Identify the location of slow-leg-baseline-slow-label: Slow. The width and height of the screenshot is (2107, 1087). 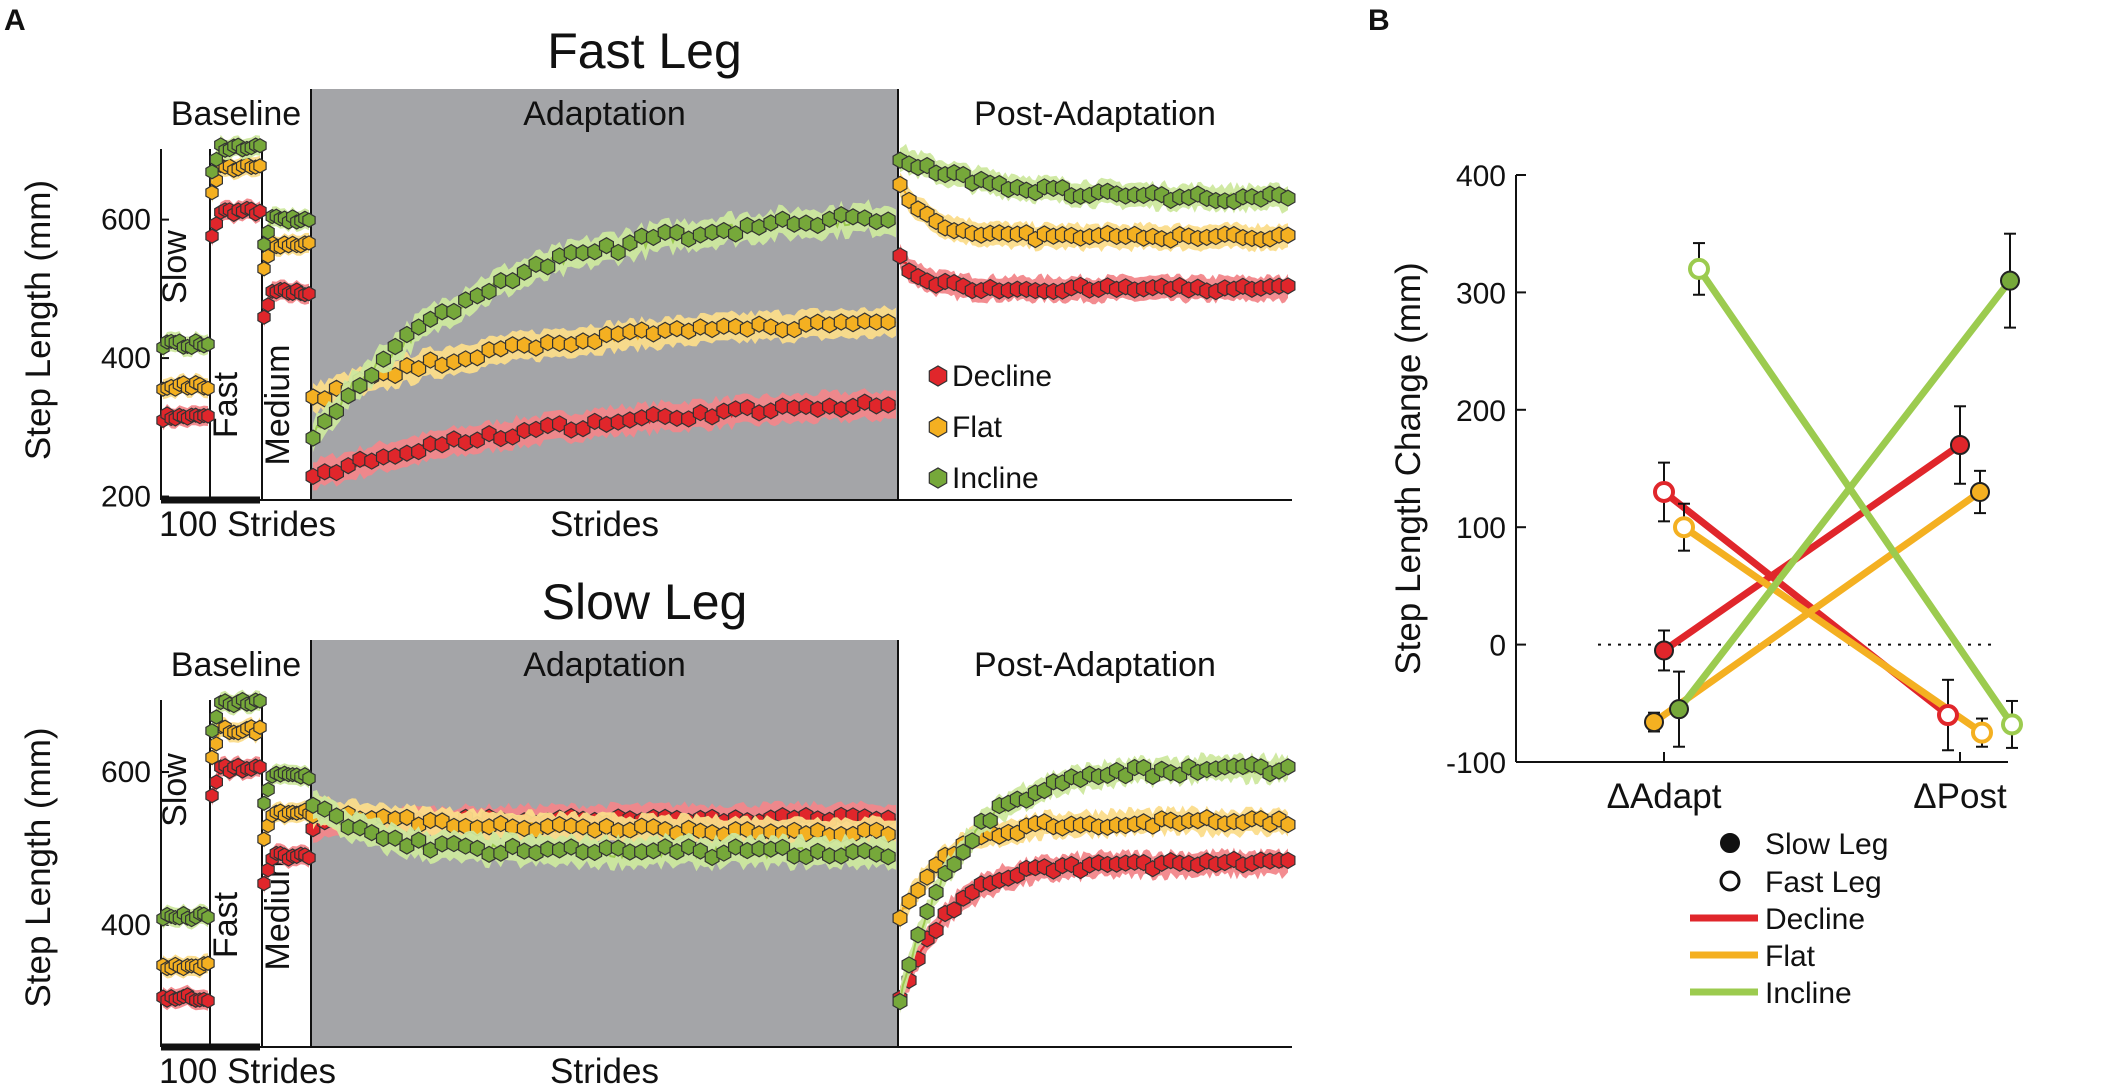
(175, 790).